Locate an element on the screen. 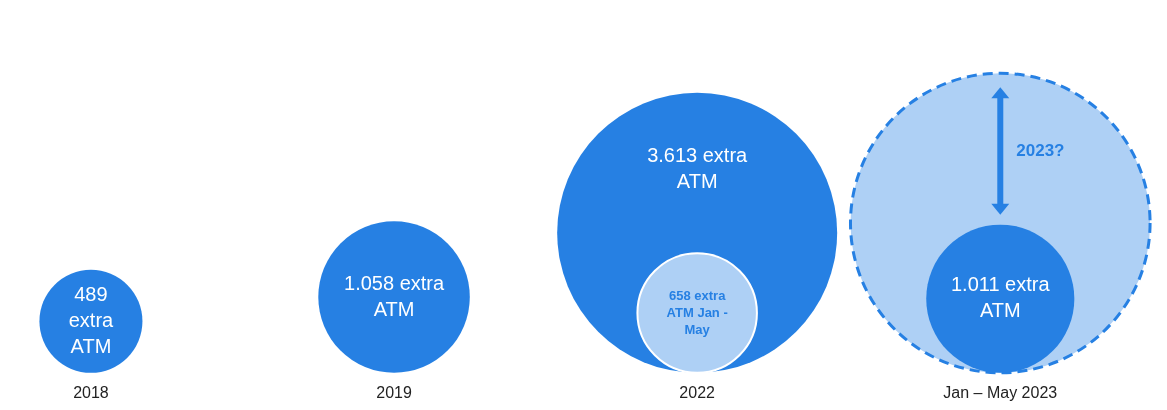 This screenshot has width=1167, height=410. data-label: 1.058 extra ATM is located at coordinates (394, 295).